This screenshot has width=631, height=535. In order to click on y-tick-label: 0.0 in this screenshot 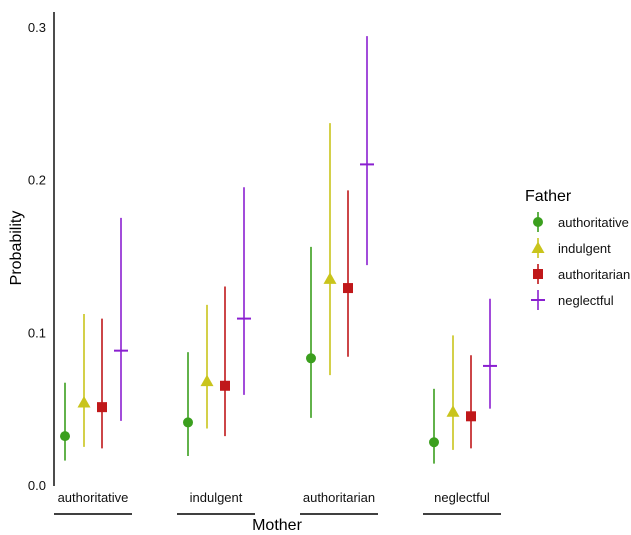, I will do `click(37, 485)`.